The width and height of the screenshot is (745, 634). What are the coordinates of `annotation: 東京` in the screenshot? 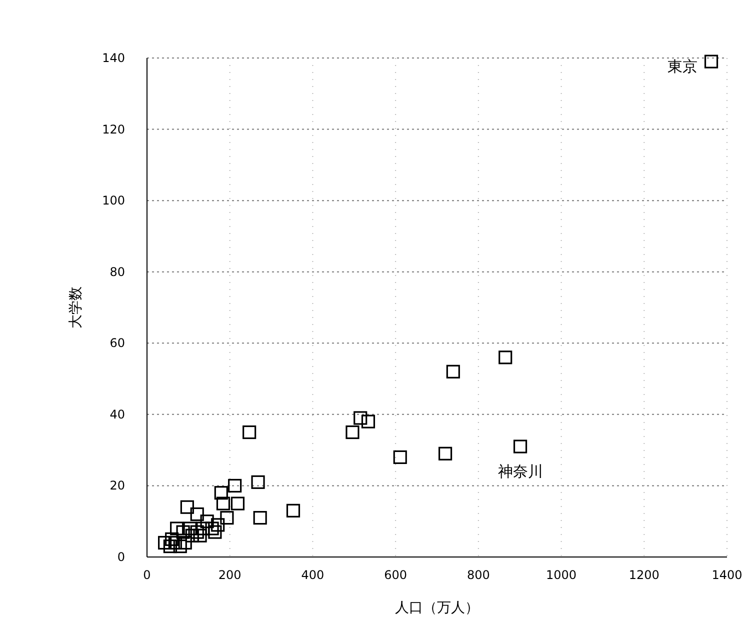 It's located at (682, 67).